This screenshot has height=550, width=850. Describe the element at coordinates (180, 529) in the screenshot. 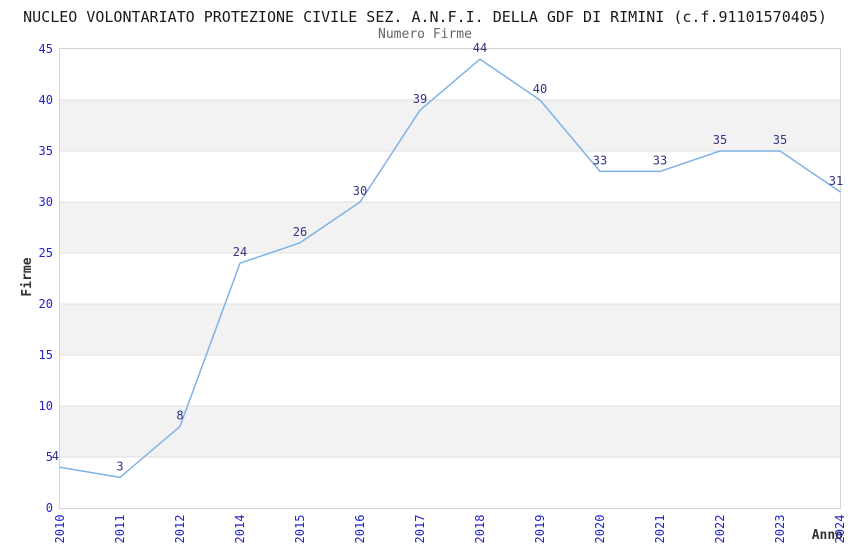

I see `x-tick-label: 2012` at that location.